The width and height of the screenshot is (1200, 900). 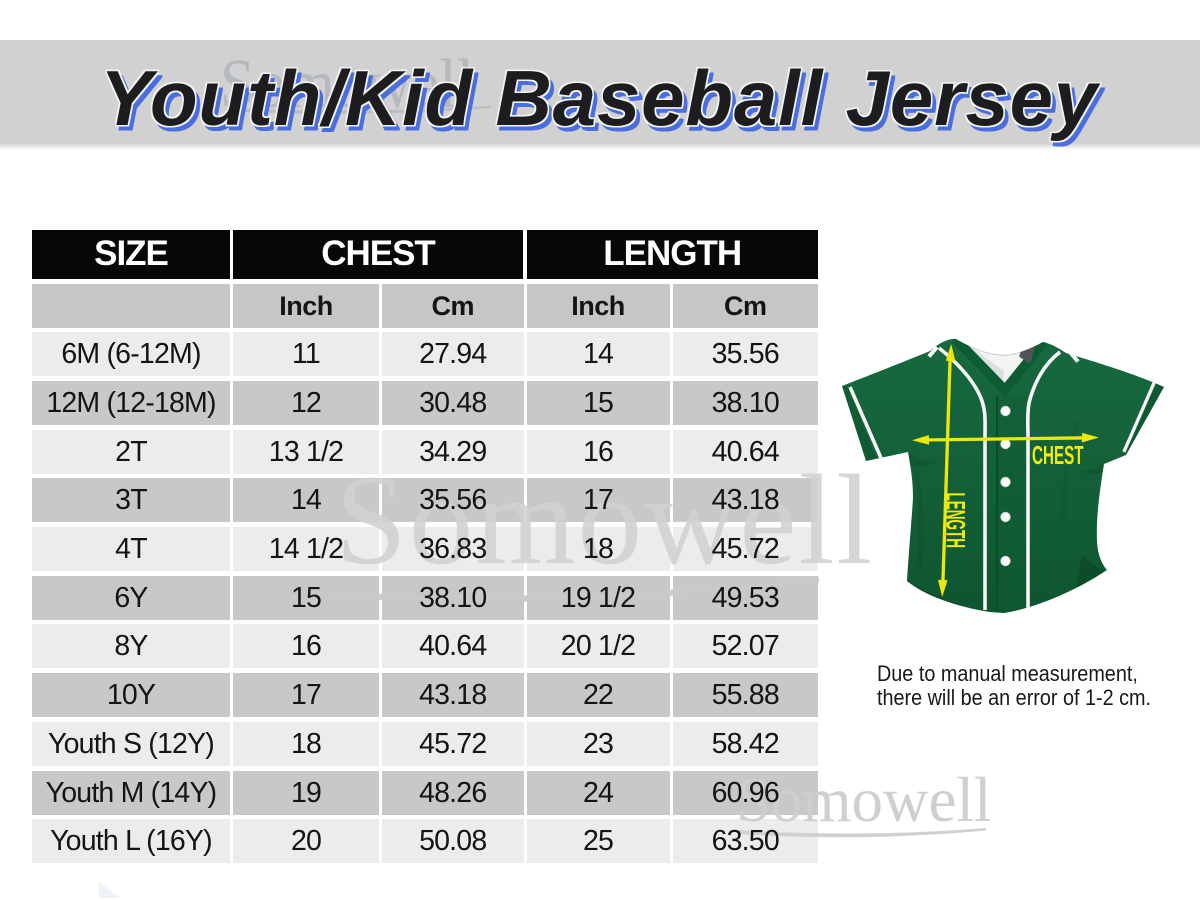 I want to click on svg-text: LENGTH, so click(x=955, y=520).